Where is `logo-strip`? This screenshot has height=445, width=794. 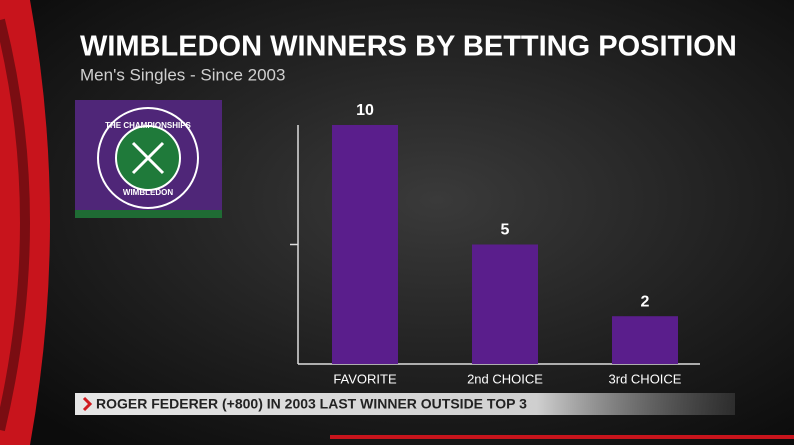
logo-strip is located at coordinates (148, 214).